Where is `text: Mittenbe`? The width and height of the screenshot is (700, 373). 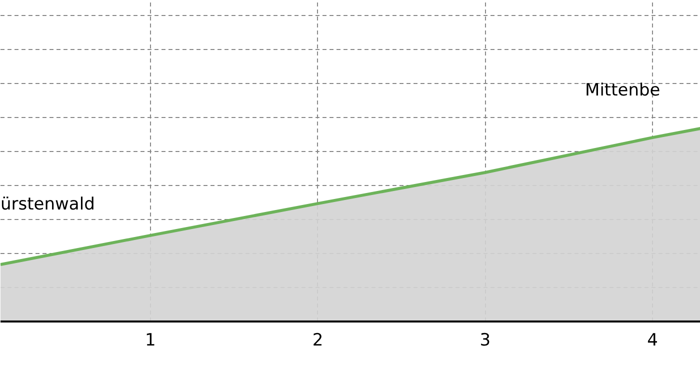 text: Mittenbe is located at coordinates (622, 90).